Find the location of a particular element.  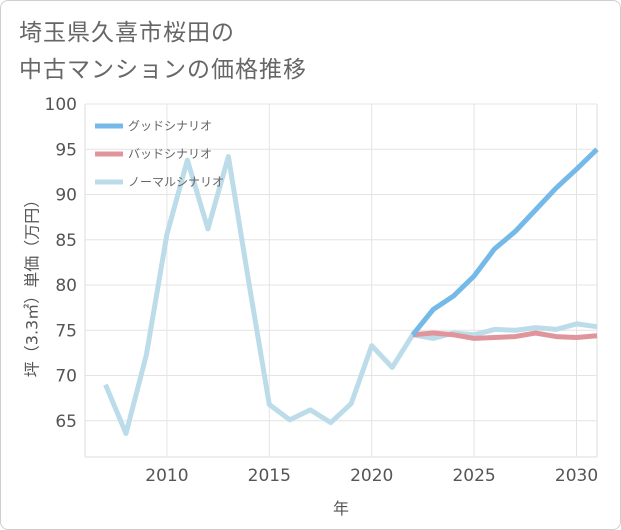

y-tick-label: 70 is located at coordinates (66, 377).